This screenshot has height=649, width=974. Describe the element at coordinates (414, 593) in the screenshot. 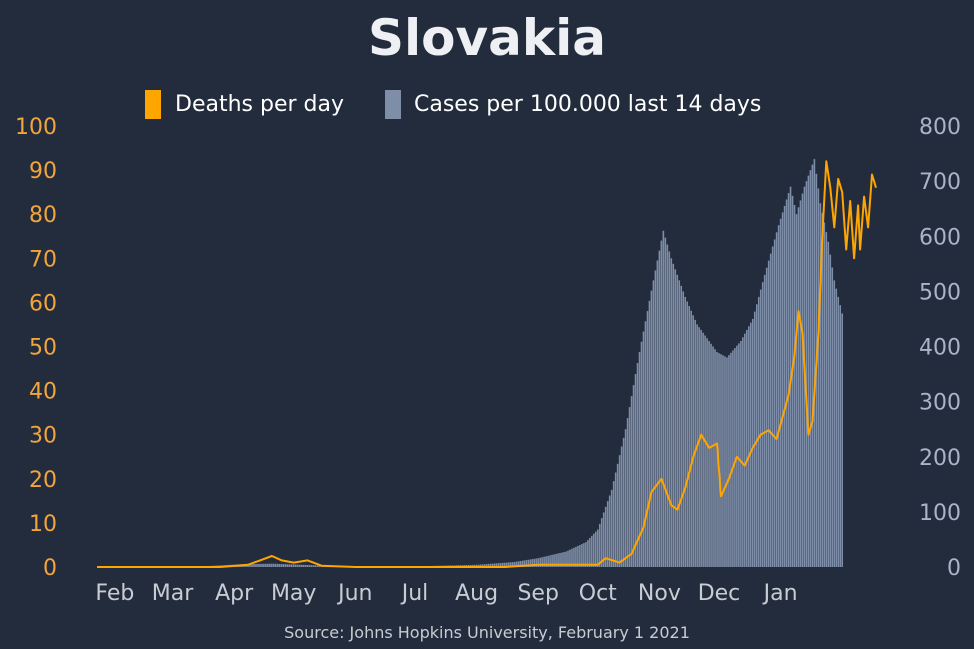

I see `x-tick-label: Jul` at that location.